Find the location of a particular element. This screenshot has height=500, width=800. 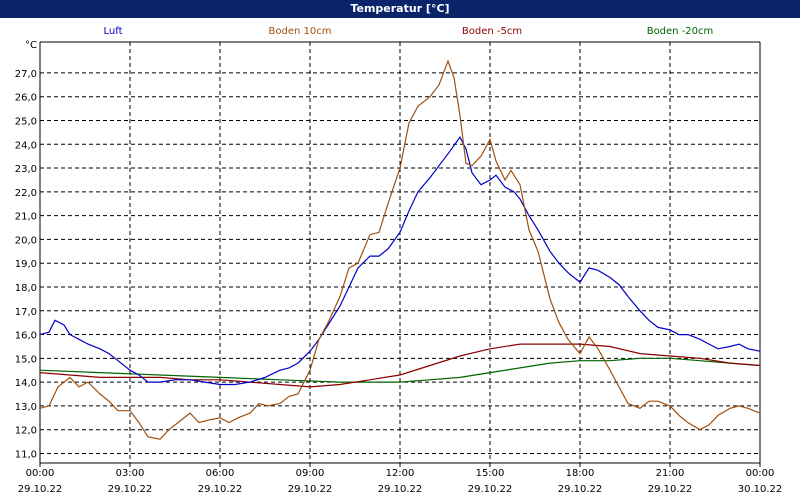

x-tick-time: 15:00 is located at coordinates (490, 473).